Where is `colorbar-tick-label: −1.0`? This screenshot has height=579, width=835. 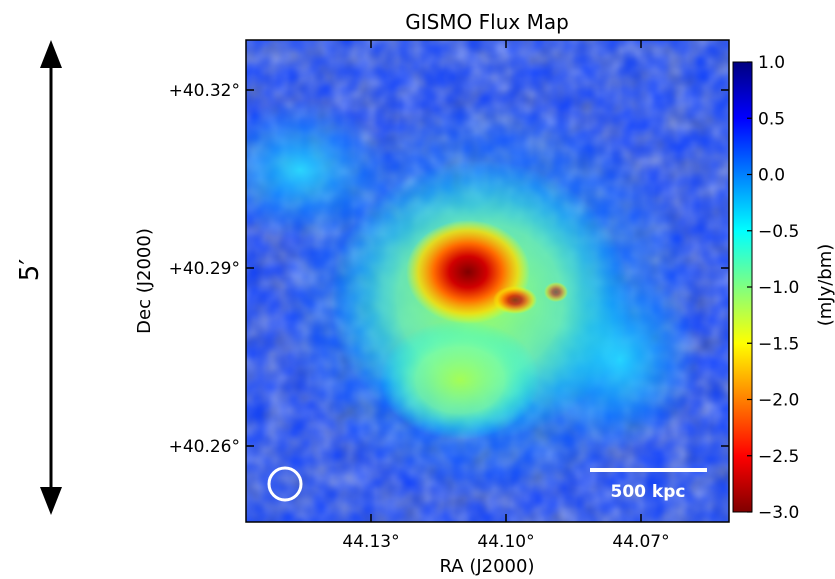 colorbar-tick-label: −1.0 is located at coordinates (778, 288).